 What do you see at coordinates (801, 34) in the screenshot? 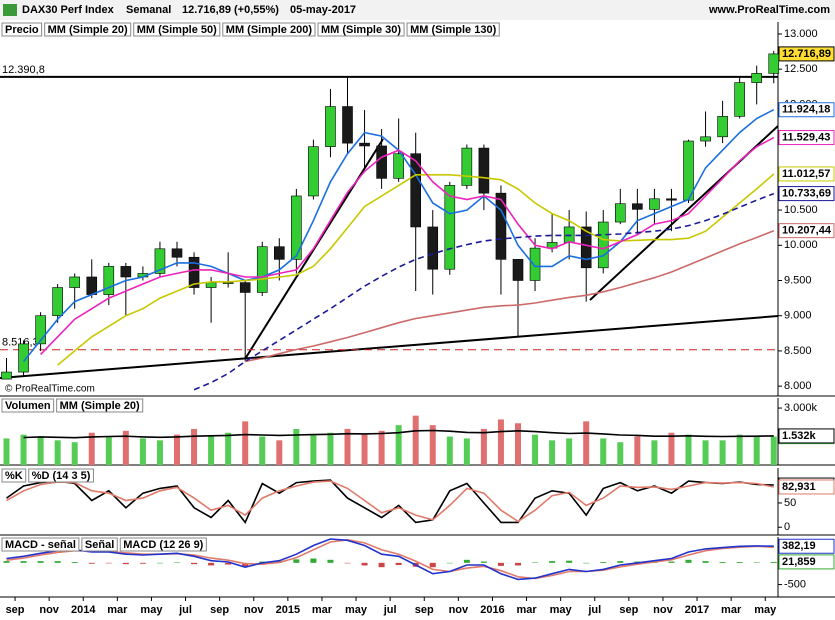
I see `y-tick-label: 13.000` at bounding box center [801, 34].